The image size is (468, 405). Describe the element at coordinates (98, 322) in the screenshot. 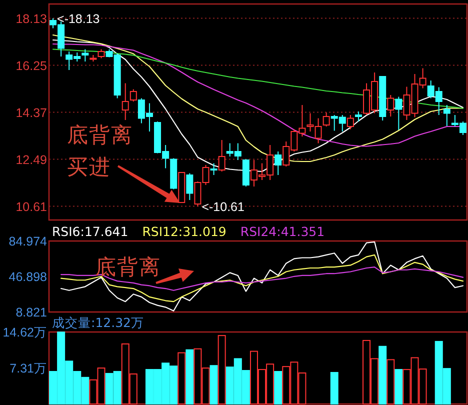

I see `chart-title: 成交量:12.32万` at that location.